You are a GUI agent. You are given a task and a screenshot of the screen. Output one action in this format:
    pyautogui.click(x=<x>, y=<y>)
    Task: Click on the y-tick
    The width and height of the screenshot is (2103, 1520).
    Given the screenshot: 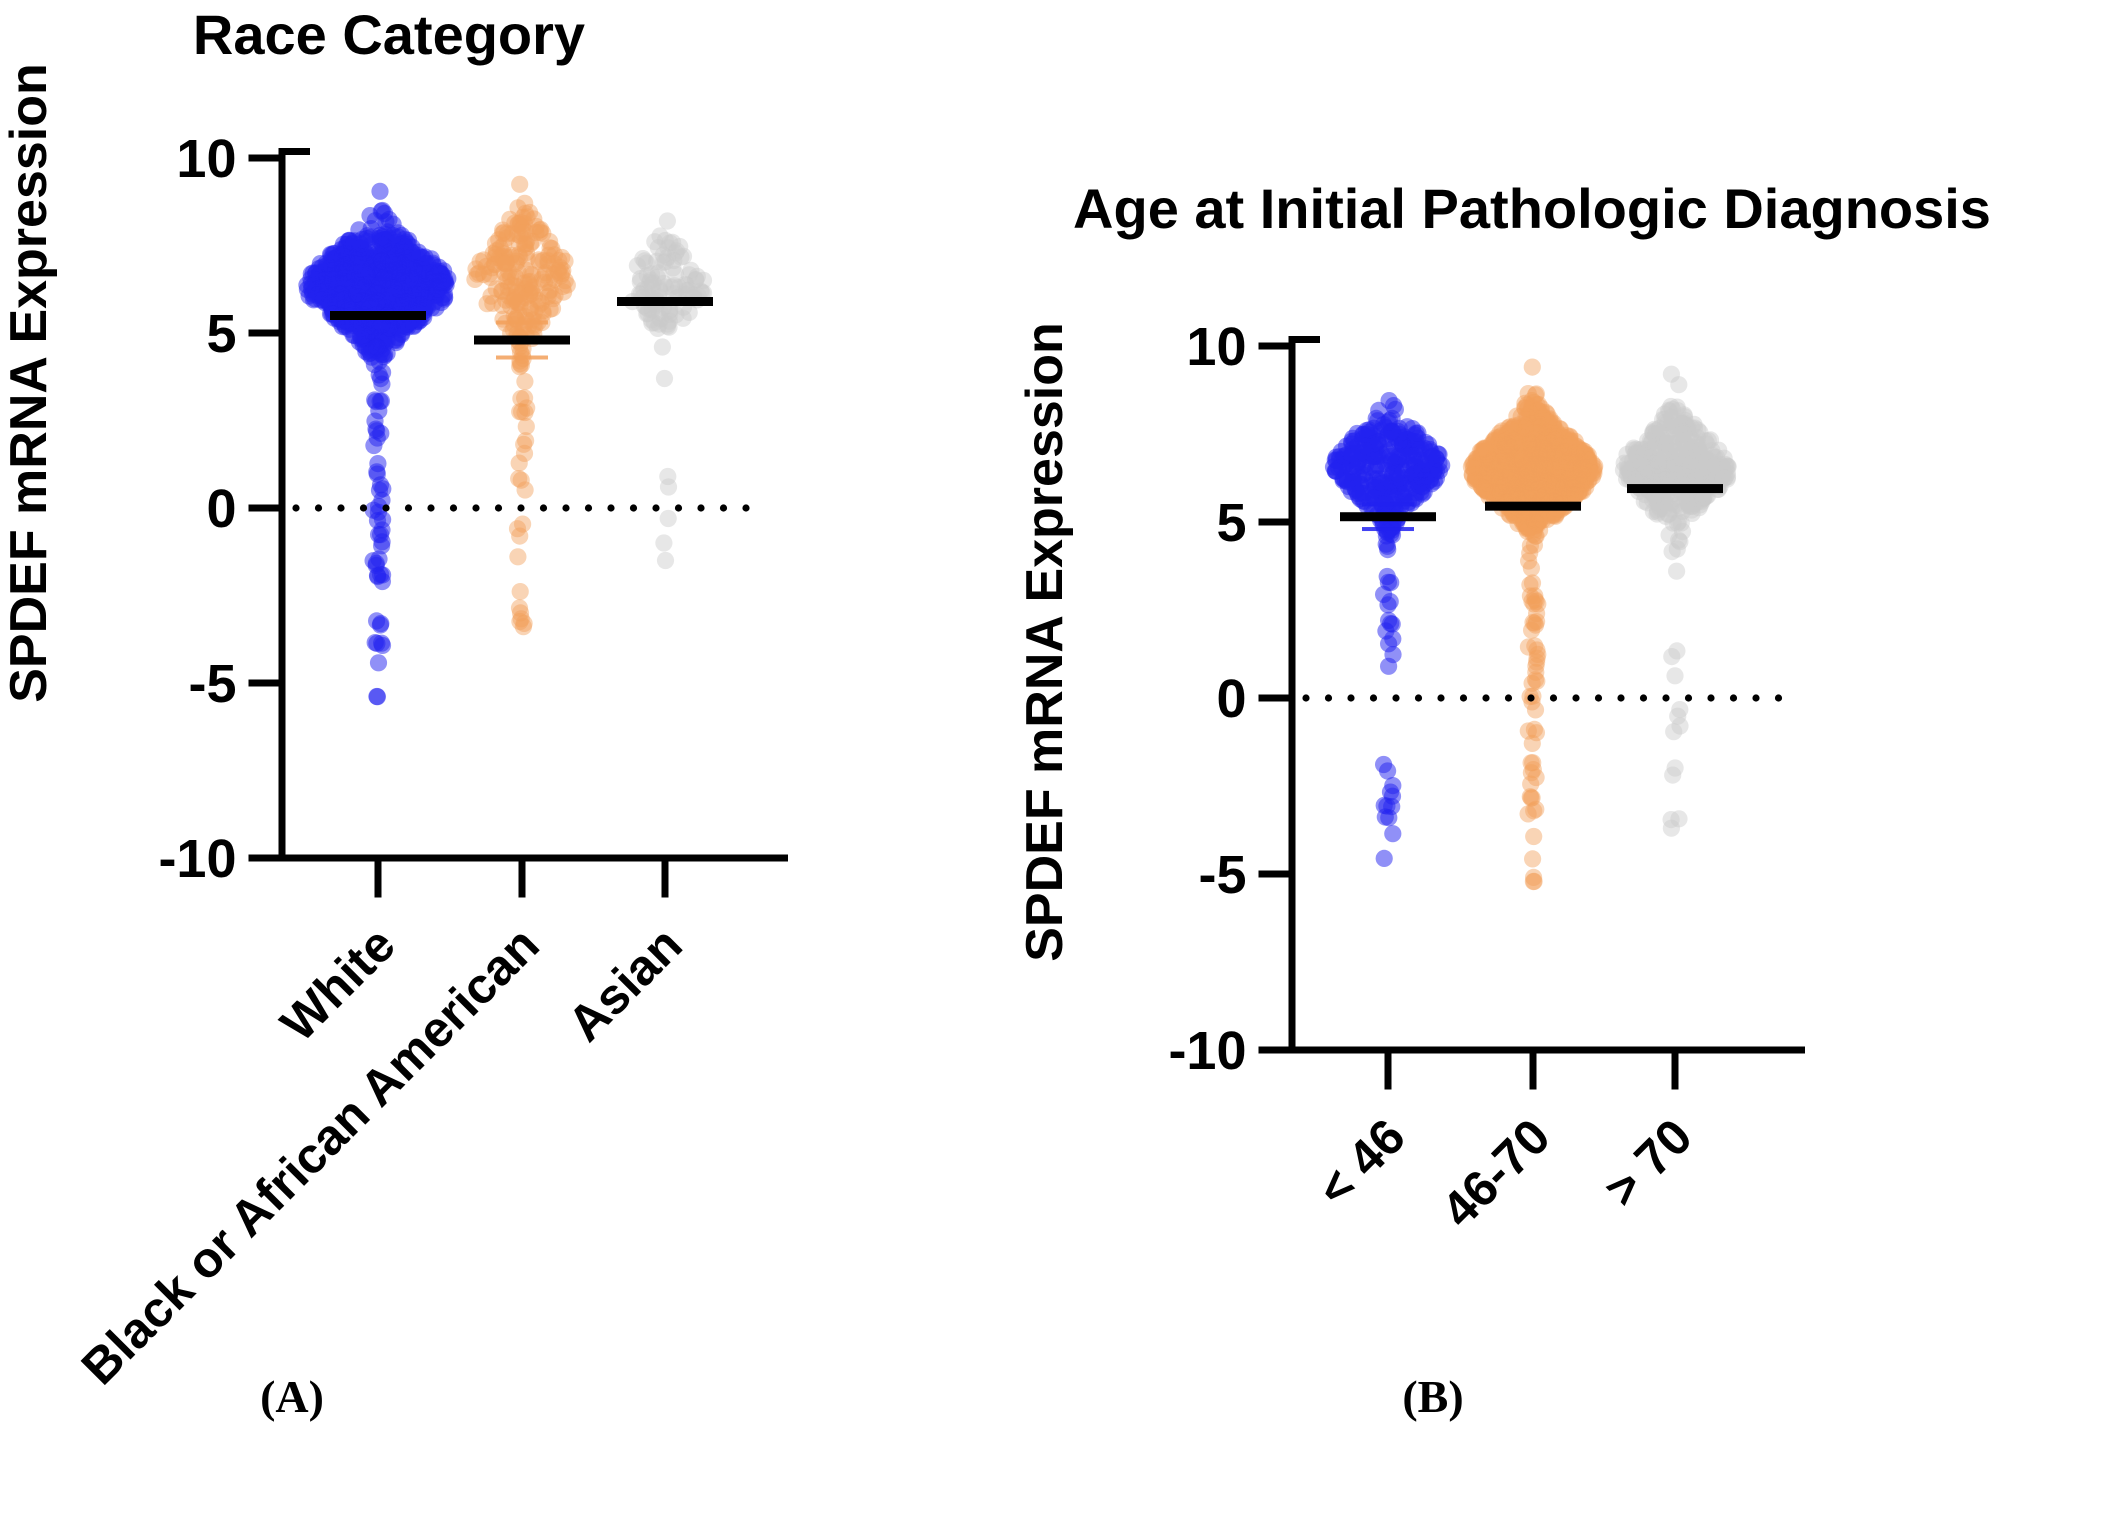 What is the action you would take?
    pyautogui.click(x=1273, y=1050)
    